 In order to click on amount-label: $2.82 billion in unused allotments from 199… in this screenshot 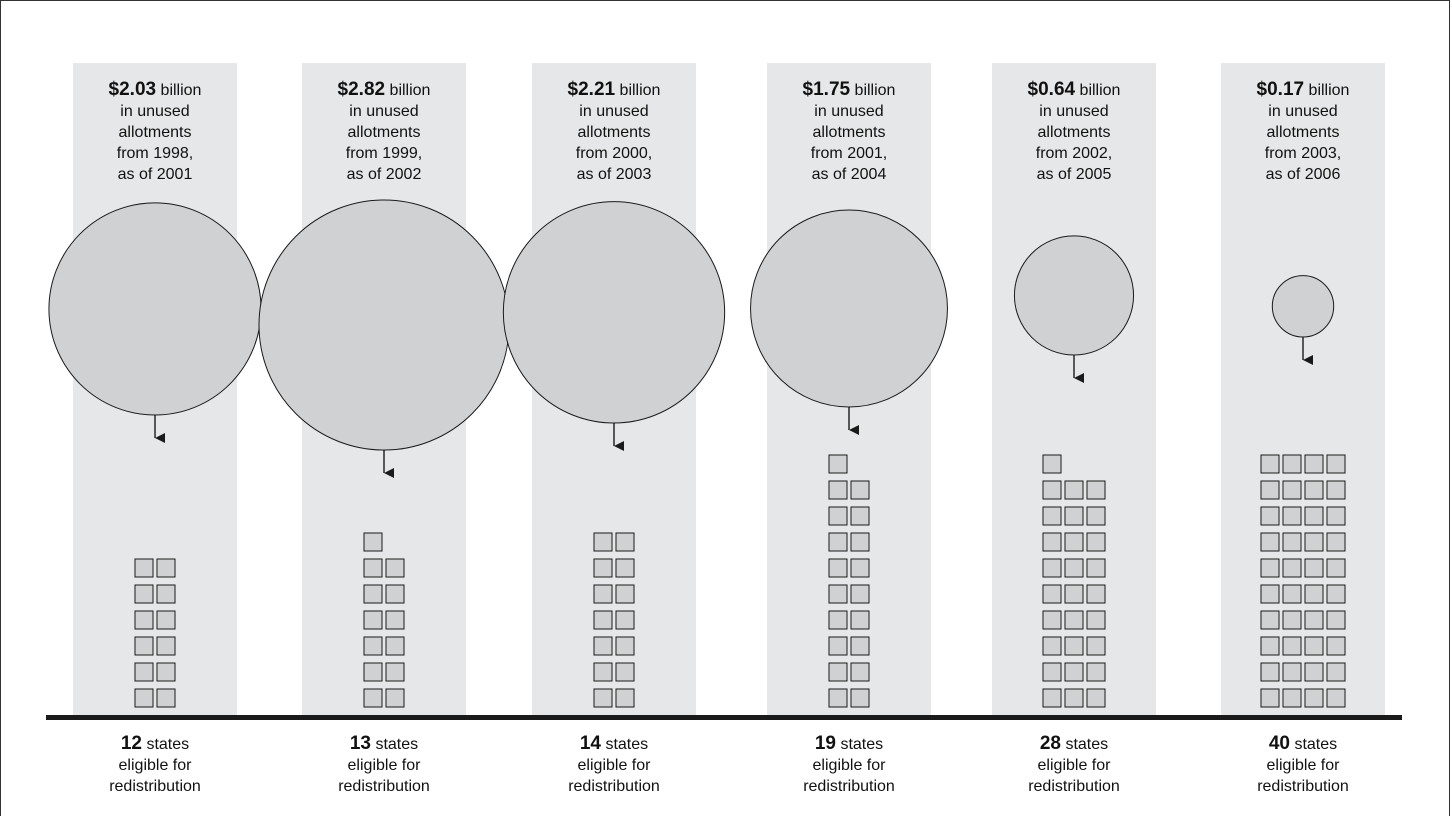, I will do `click(384, 132)`.